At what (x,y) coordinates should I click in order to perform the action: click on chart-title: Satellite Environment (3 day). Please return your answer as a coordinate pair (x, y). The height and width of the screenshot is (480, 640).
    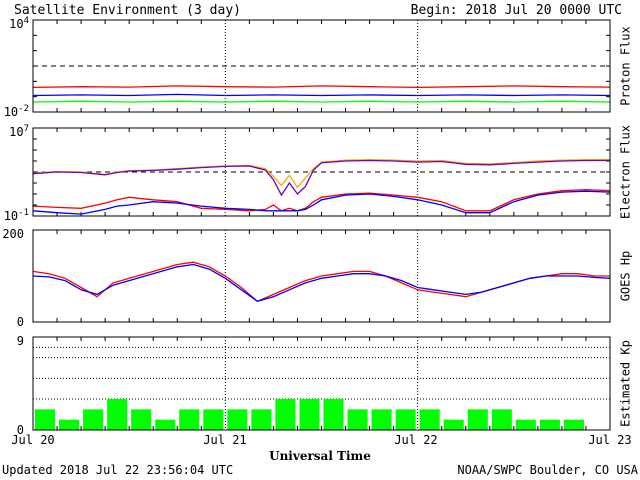
    Looking at the image, I should click on (127, 10).